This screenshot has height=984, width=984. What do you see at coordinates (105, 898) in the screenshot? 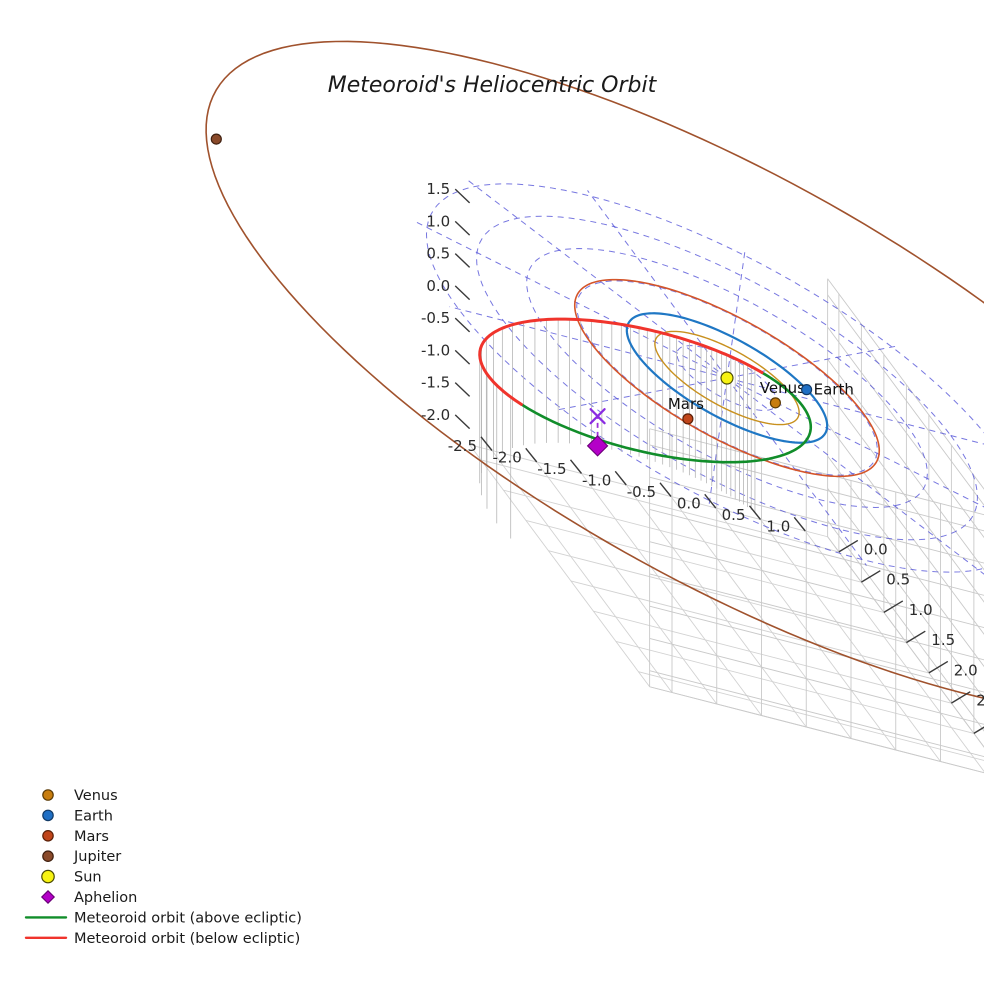
I see `legend-label: Aphelion` at bounding box center [105, 898].